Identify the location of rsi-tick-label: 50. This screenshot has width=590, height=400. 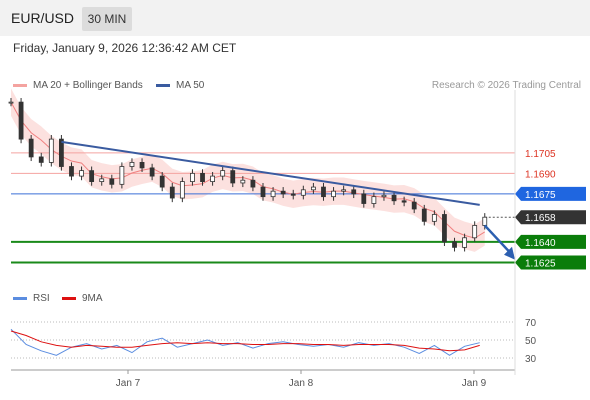
(531, 341).